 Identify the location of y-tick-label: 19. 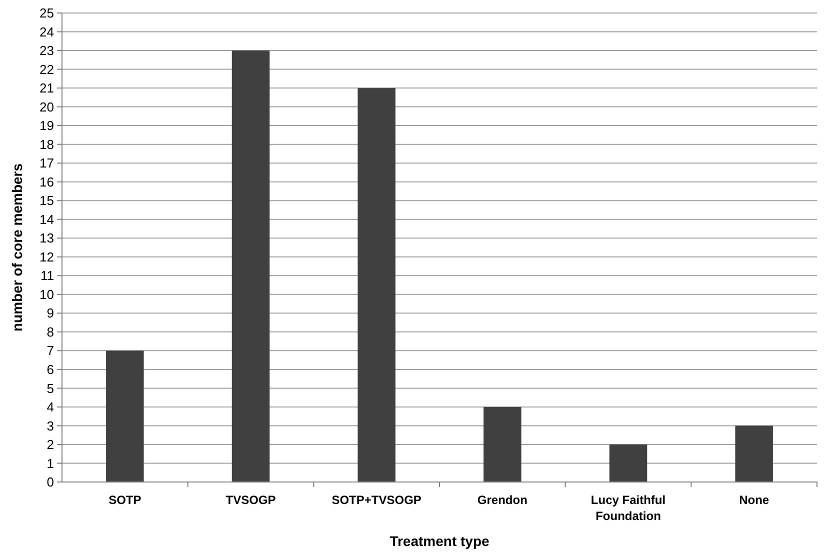
(47, 126).